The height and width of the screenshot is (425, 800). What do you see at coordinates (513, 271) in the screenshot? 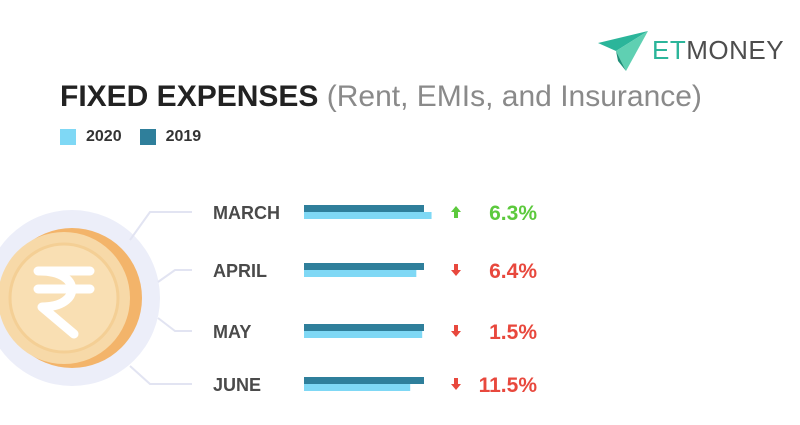
I see `change-label-april: 6.4%` at bounding box center [513, 271].